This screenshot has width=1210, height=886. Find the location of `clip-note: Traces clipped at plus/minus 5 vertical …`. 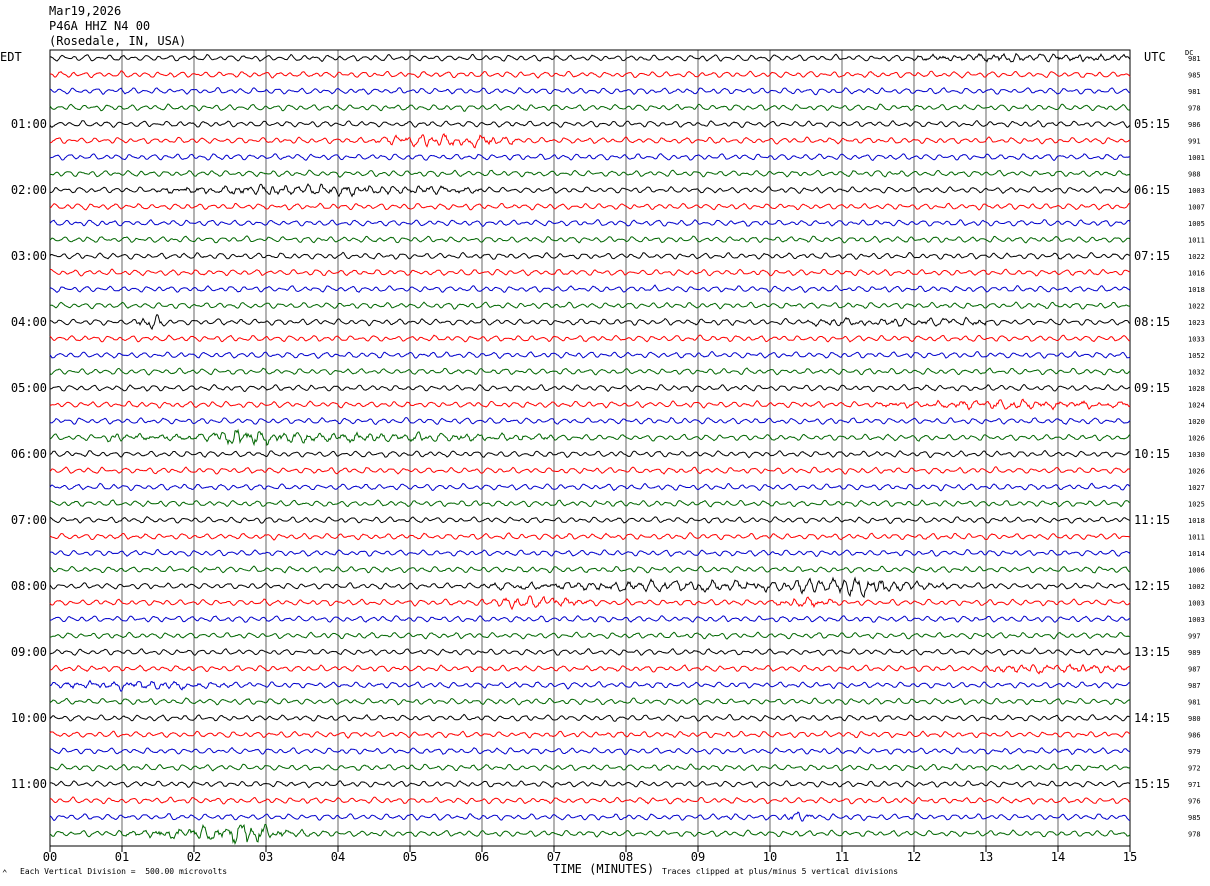

clip-note: Traces clipped at plus/minus 5 vertical … is located at coordinates (780, 871).